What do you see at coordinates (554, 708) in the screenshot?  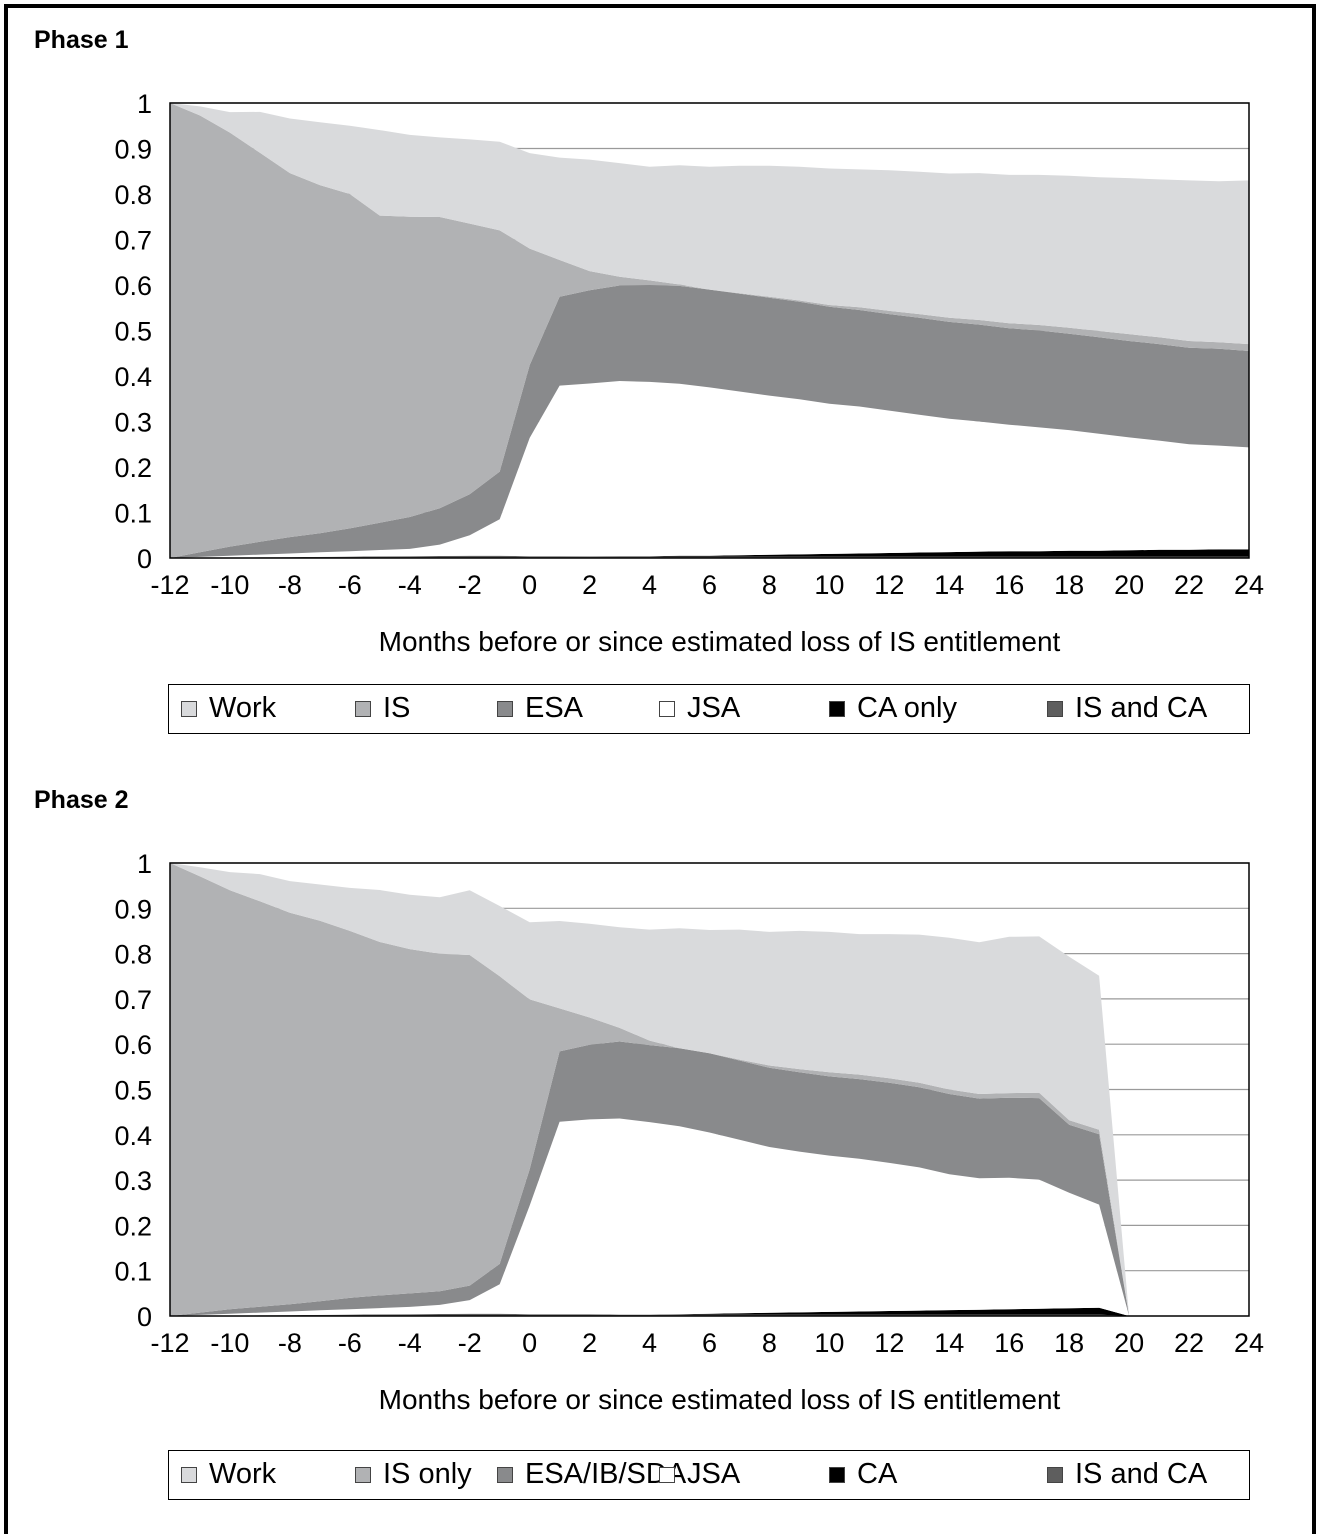 I see `legend-label: ESA` at bounding box center [554, 708].